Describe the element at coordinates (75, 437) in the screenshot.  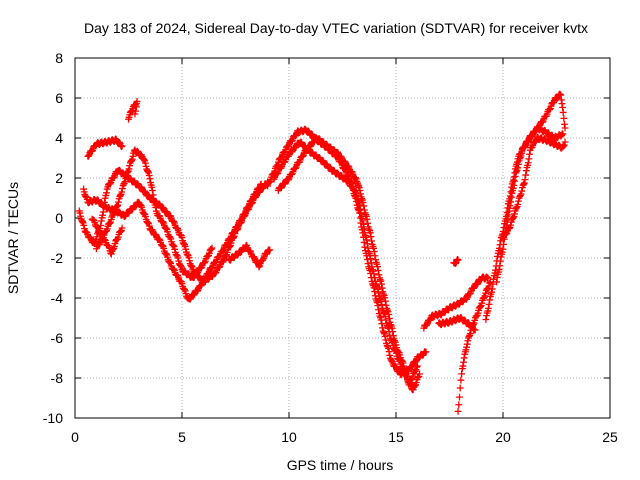
I see `x-tick-label: 0` at that location.